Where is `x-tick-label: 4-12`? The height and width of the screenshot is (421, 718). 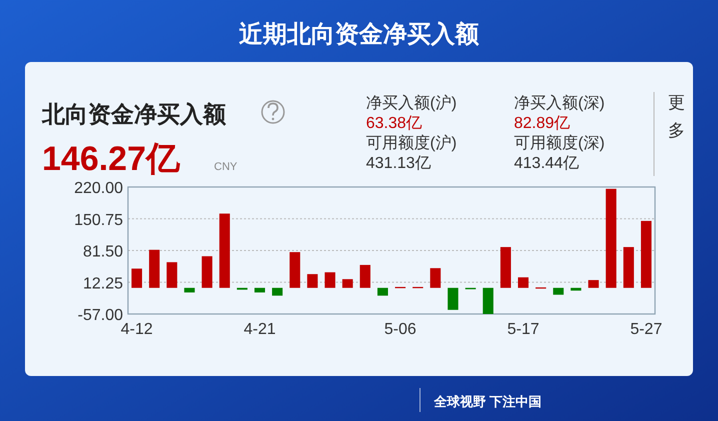 x-tick-label: 4-12 is located at coordinates (136, 329).